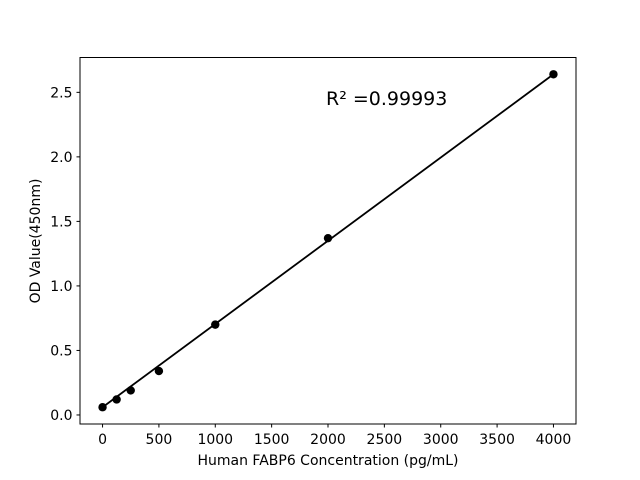 This screenshot has height=480, width=640. Describe the element at coordinates (36, 241) in the screenshot. I see `y-axis-label: OD Value(450nm)` at that location.